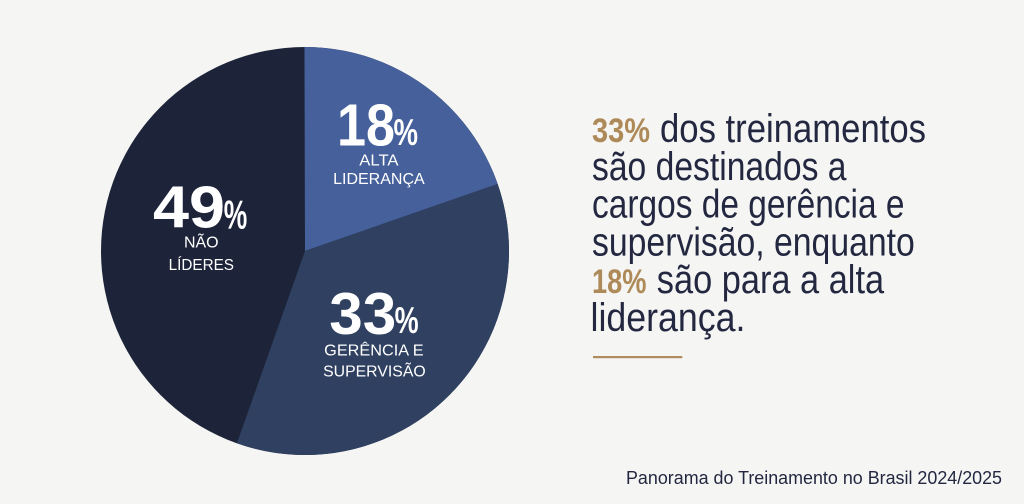 The height and width of the screenshot is (504, 1024). Describe the element at coordinates (719, 167) in the screenshot. I see `svg-text: são destinados a` at that location.